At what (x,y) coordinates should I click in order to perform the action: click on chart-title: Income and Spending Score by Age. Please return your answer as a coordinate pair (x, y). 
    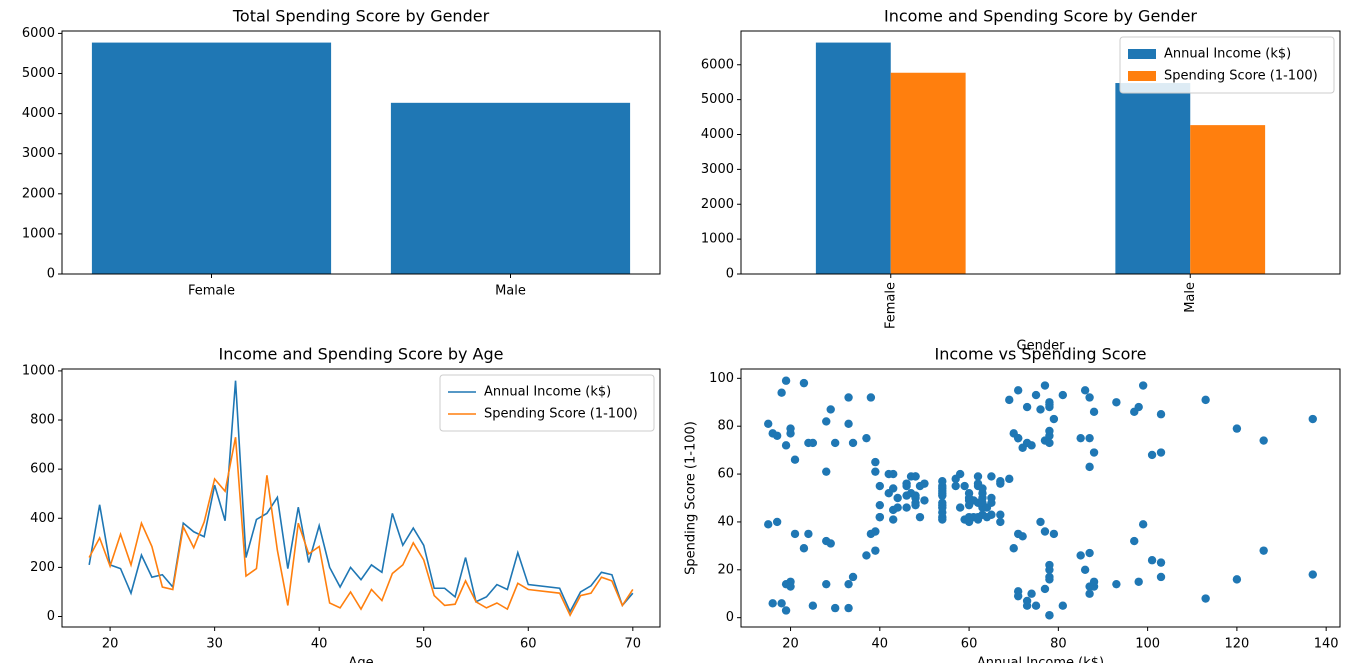
    Looking at the image, I should click on (361, 354).